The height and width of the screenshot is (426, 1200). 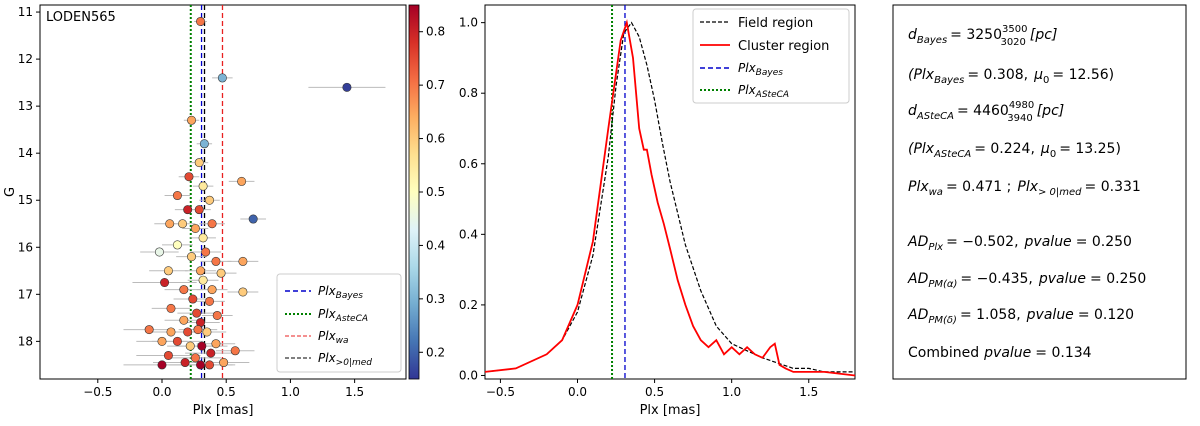 I want to click on left-y-axis-label: G, so click(x=10, y=192).